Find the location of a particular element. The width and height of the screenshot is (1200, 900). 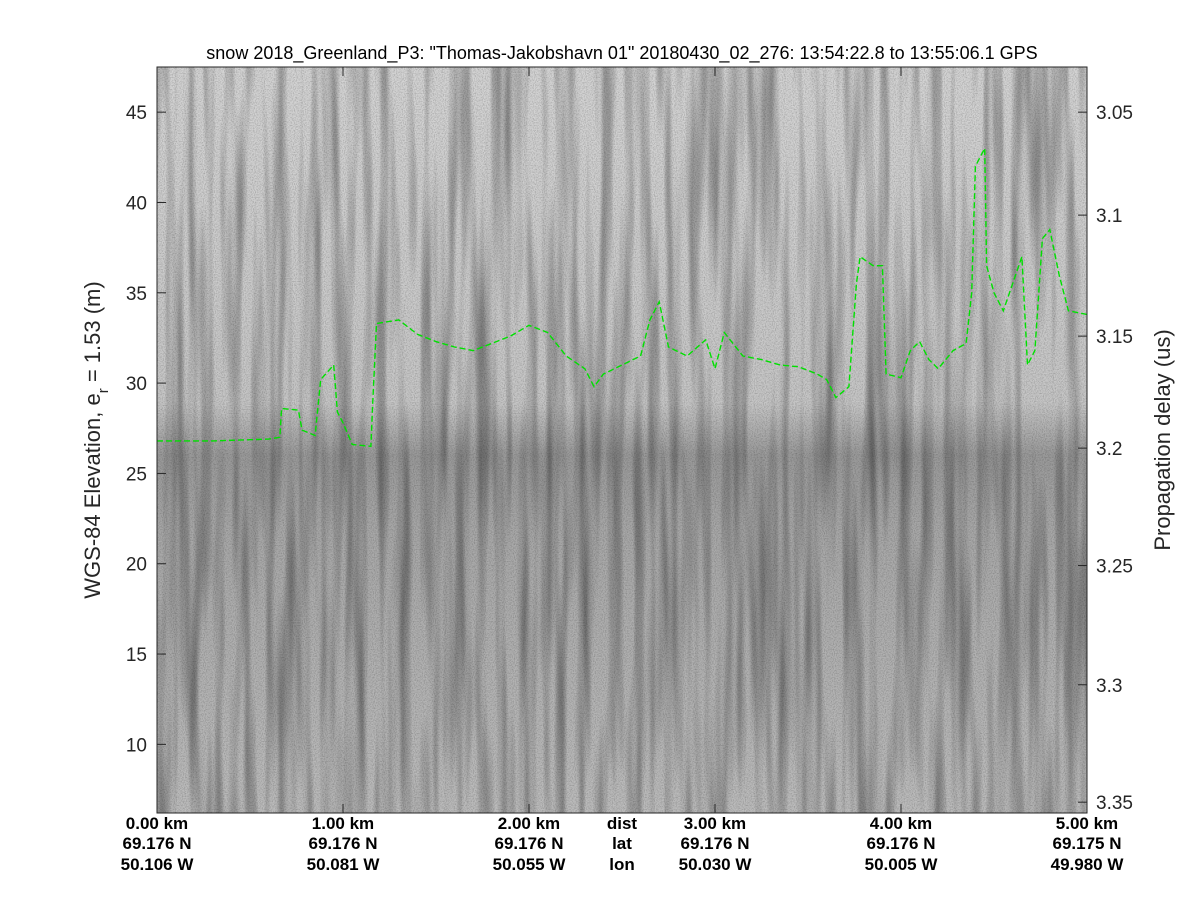

x-tick-label-dist: 3.00 km is located at coordinates (715, 823).